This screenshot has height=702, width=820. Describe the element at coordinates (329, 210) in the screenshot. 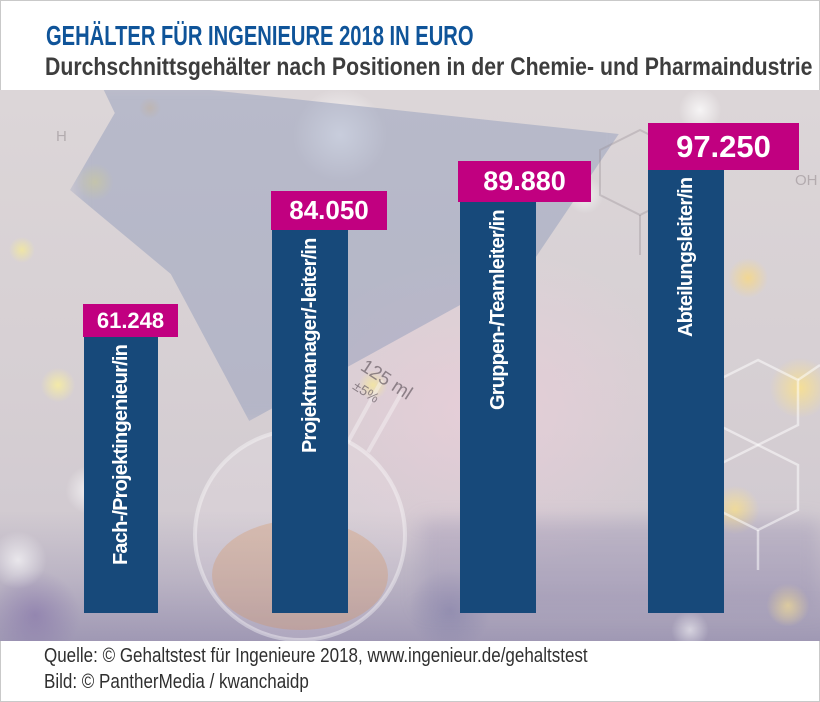

I see `value-badge: 84.050` at that location.